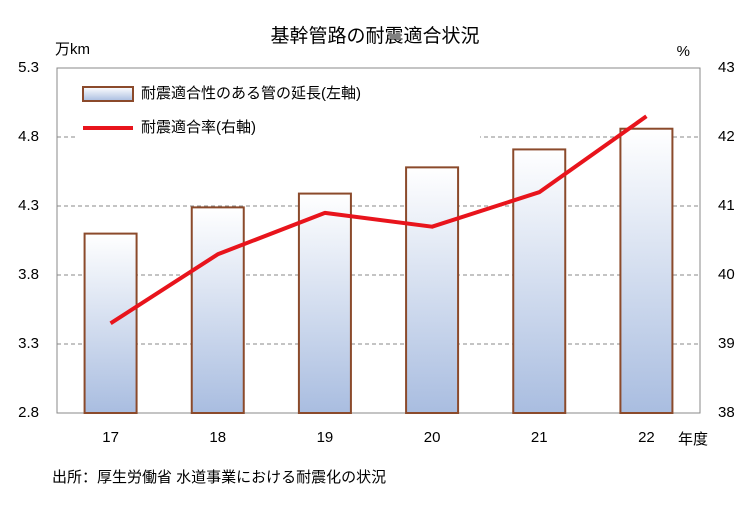  What do you see at coordinates (28, 274) in the screenshot?
I see `y-tick-label: 3.8` at bounding box center [28, 274].